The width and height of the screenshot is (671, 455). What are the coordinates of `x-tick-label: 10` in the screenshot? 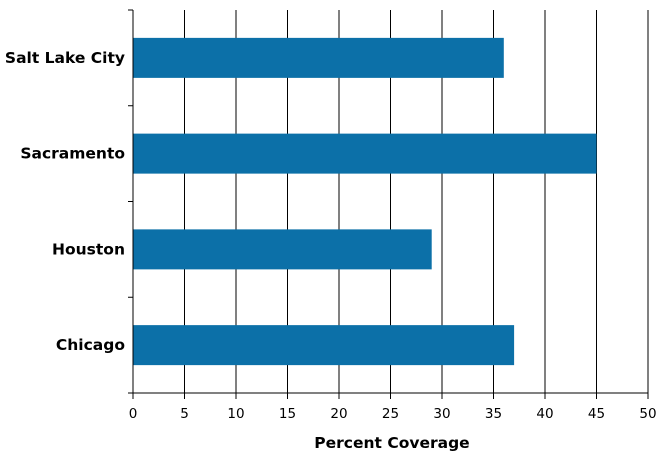 It's located at (235, 414).